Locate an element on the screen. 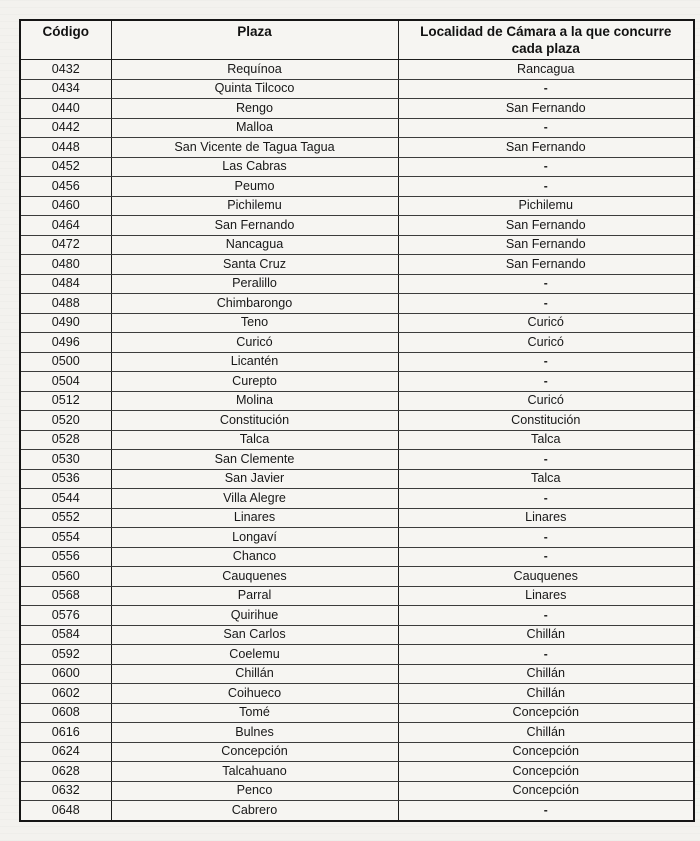 Image resolution: width=700 pixels, height=841 pixels. plaza-cell: Cabrero is located at coordinates (254, 810).